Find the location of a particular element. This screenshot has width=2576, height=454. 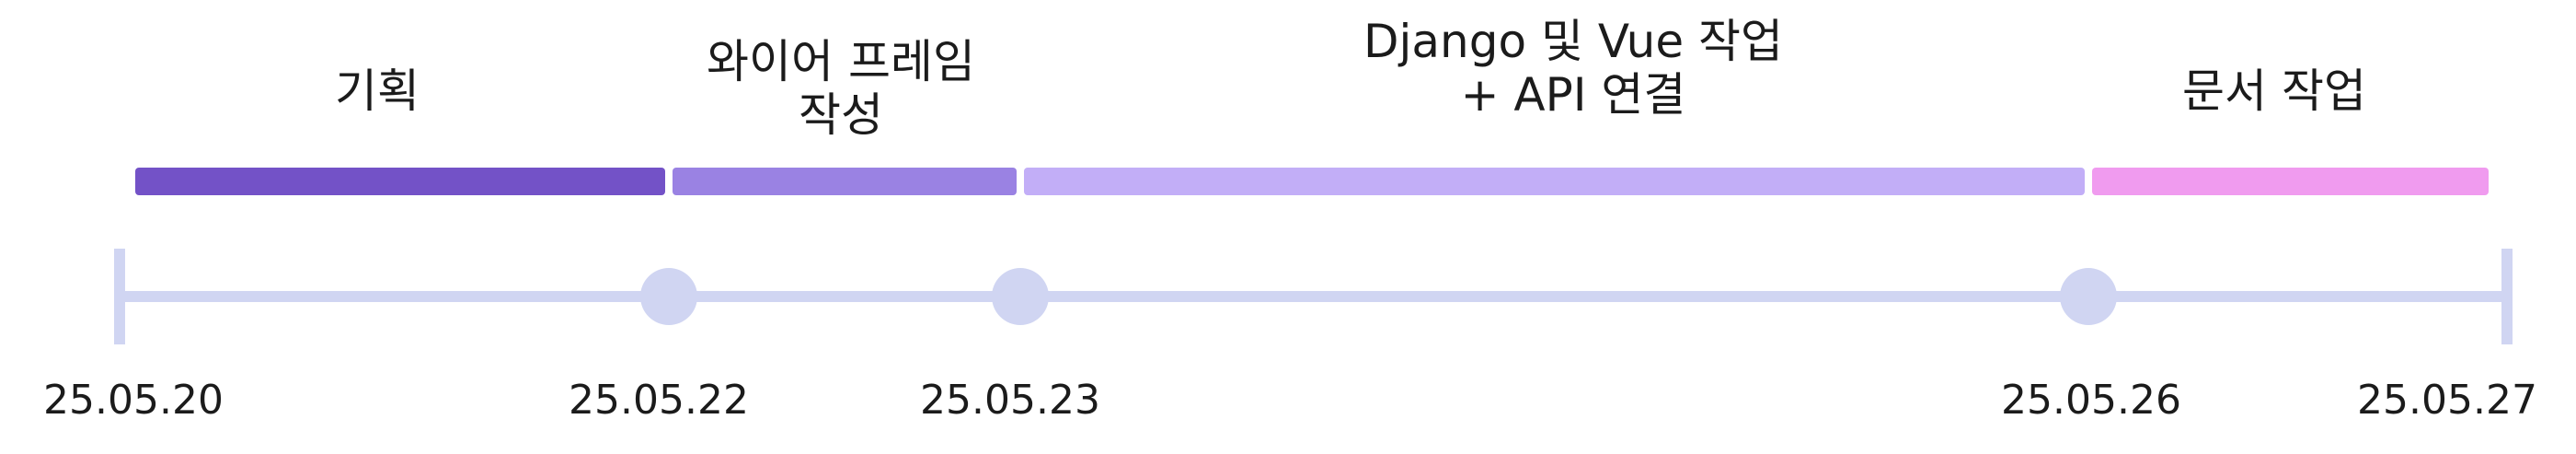

timeline-axis is located at coordinates (1313, 296).